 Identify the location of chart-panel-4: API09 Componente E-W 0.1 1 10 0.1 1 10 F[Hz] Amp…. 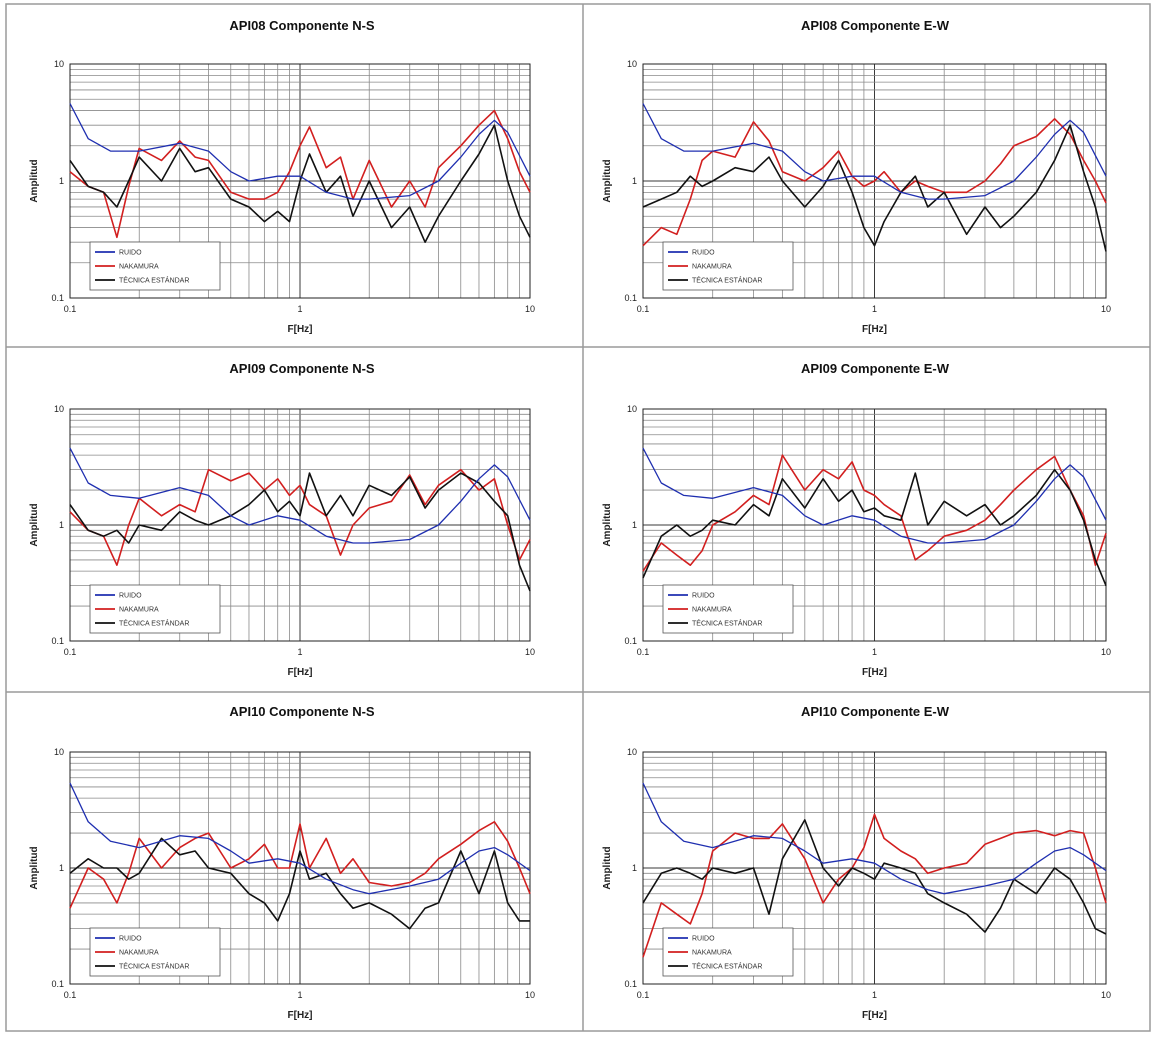
(856, 519).